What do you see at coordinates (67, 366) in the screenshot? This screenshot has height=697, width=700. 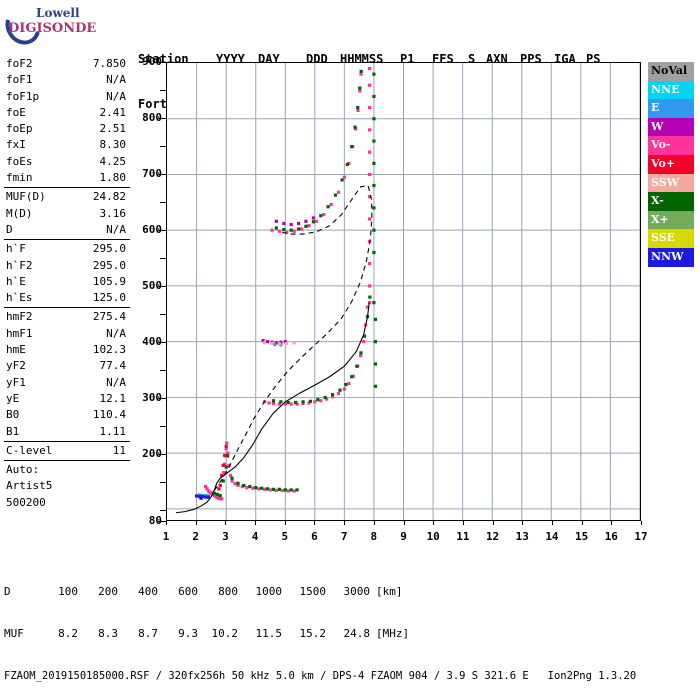 I see `param-row-yf2: yF2 77.4` at bounding box center [67, 366].